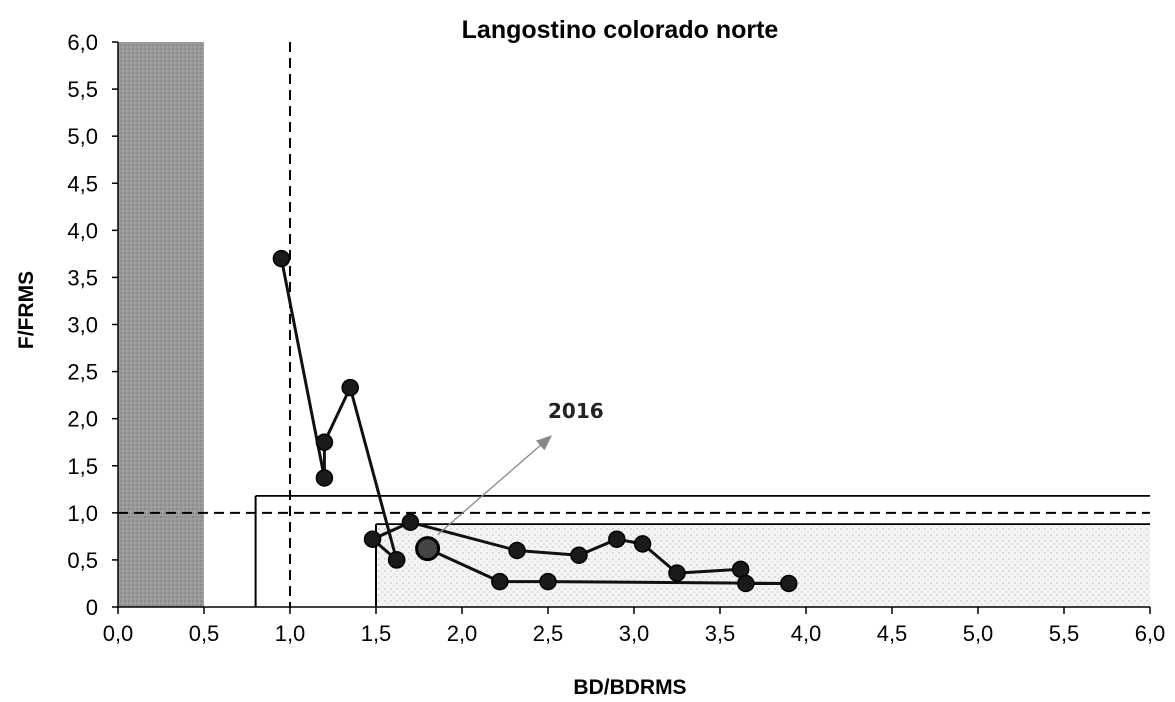 Image resolution: width=1175 pixels, height=702 pixels. What do you see at coordinates (92, 607) in the screenshot?
I see `y-tick-label: 0` at bounding box center [92, 607].